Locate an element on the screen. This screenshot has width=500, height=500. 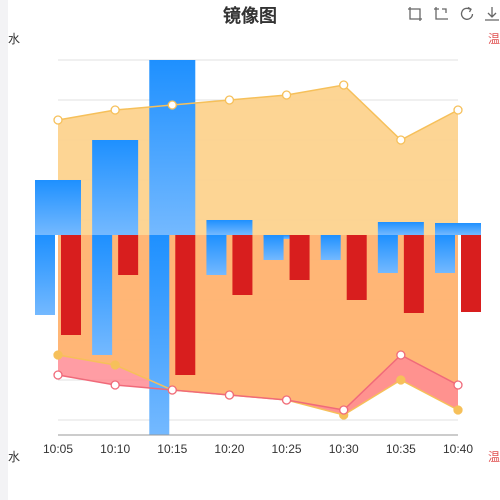
right-axis-label-bottom: 温 is located at coordinates (494, 457).